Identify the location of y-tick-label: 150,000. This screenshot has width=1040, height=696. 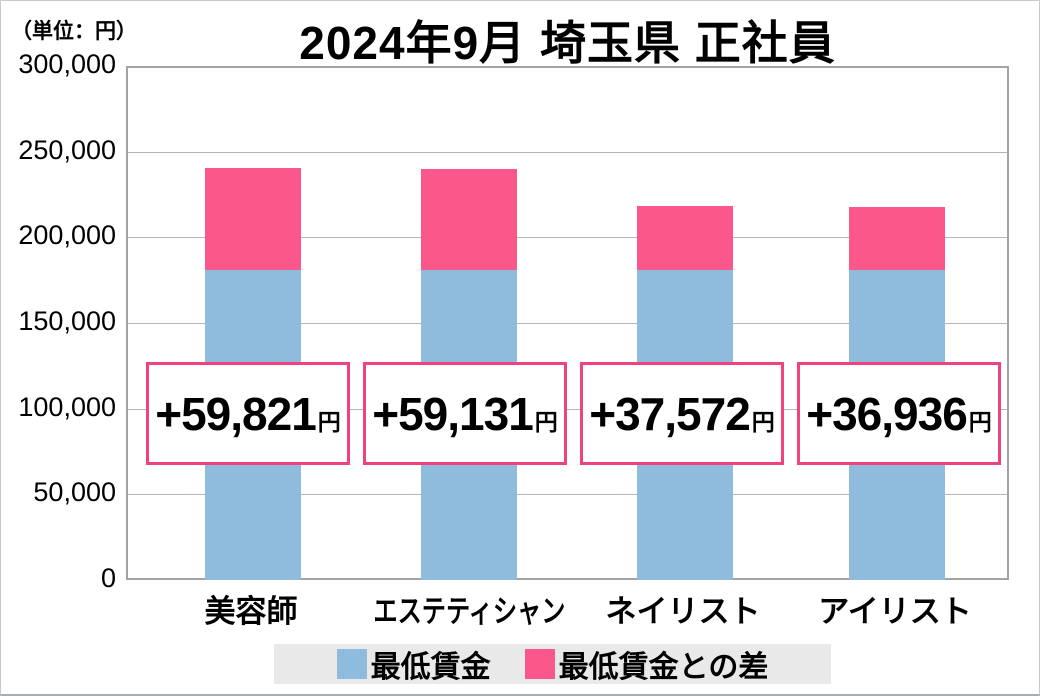
(67, 321).